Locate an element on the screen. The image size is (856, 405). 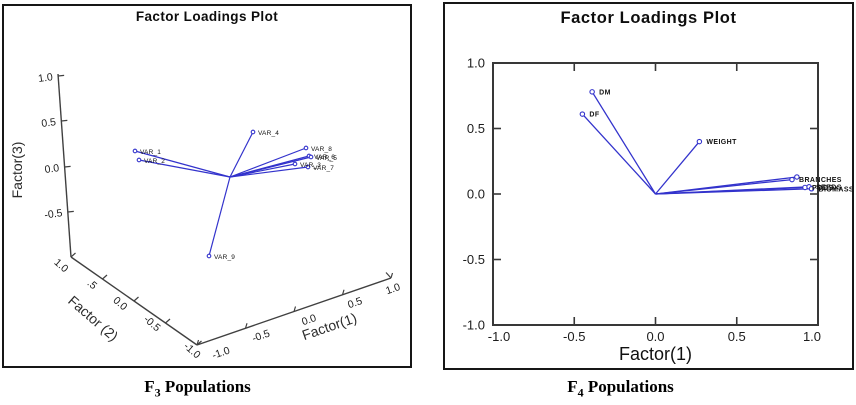
data-point-label: DF is located at coordinates (594, 115).